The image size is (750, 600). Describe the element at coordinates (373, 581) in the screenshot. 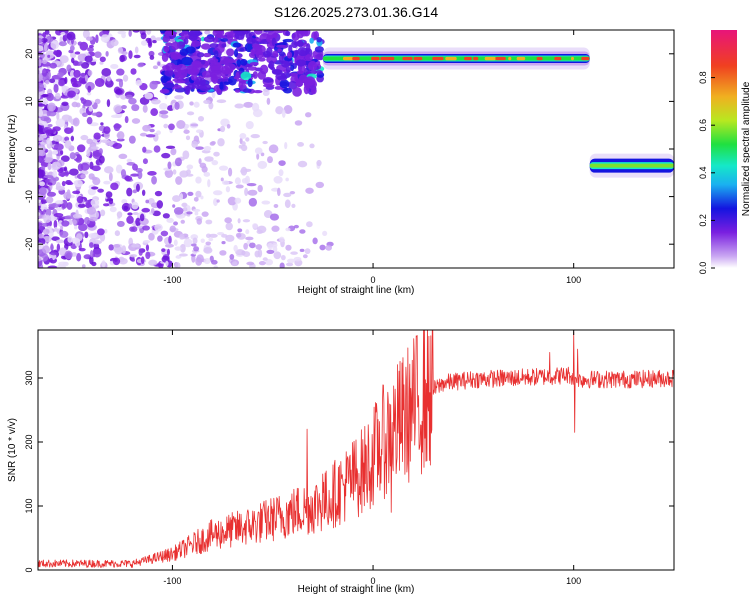

I see `snr-x-tick-label: 0` at that location.